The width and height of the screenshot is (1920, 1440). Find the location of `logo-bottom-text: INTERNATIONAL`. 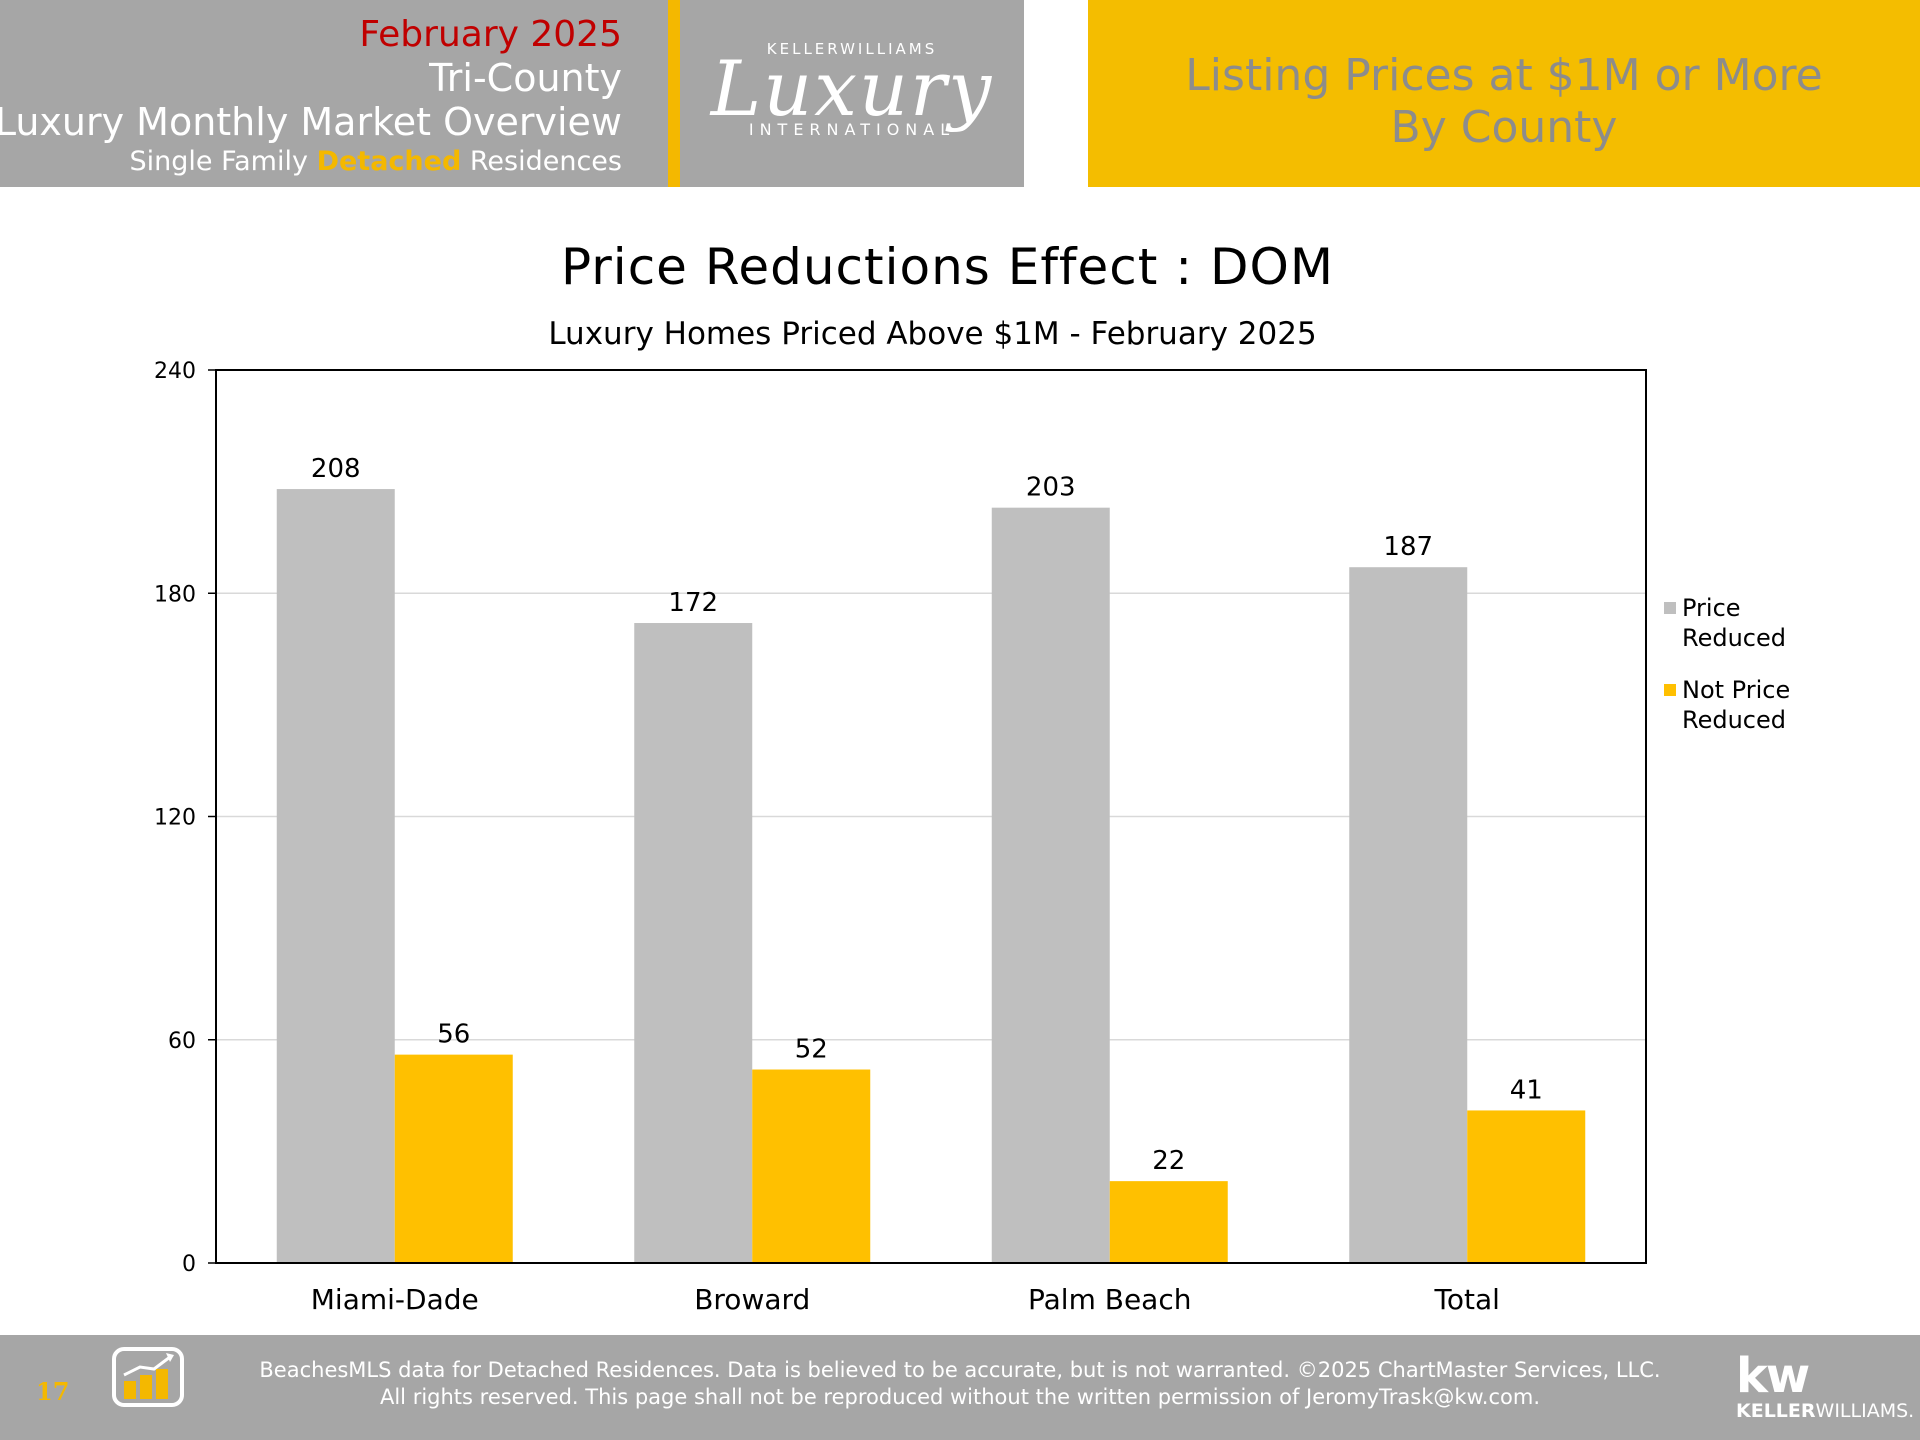

logo-bottom-text: INTERNATIONAL is located at coordinates (852, 129).